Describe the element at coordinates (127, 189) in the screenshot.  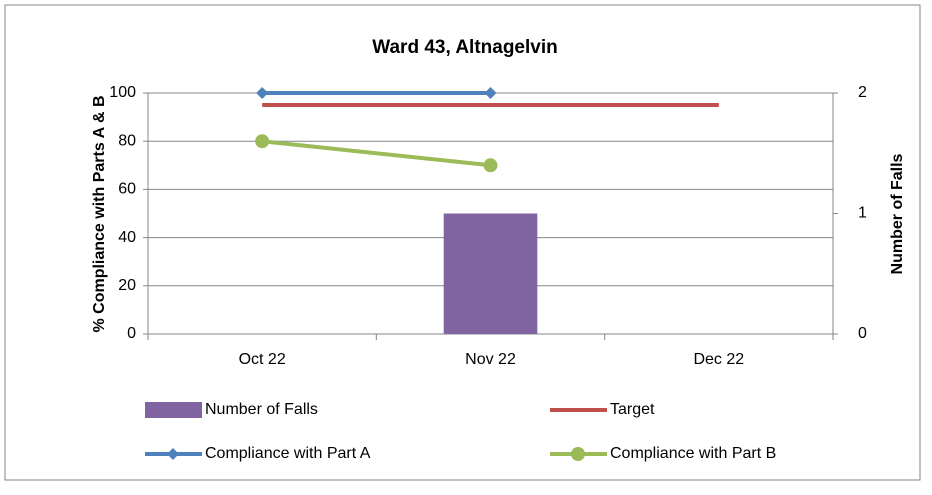
I see `y-tick-label: 60` at that location.